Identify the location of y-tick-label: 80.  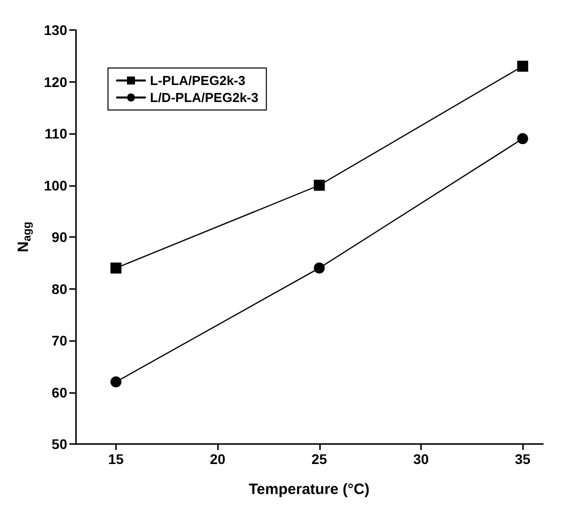
(60, 288).